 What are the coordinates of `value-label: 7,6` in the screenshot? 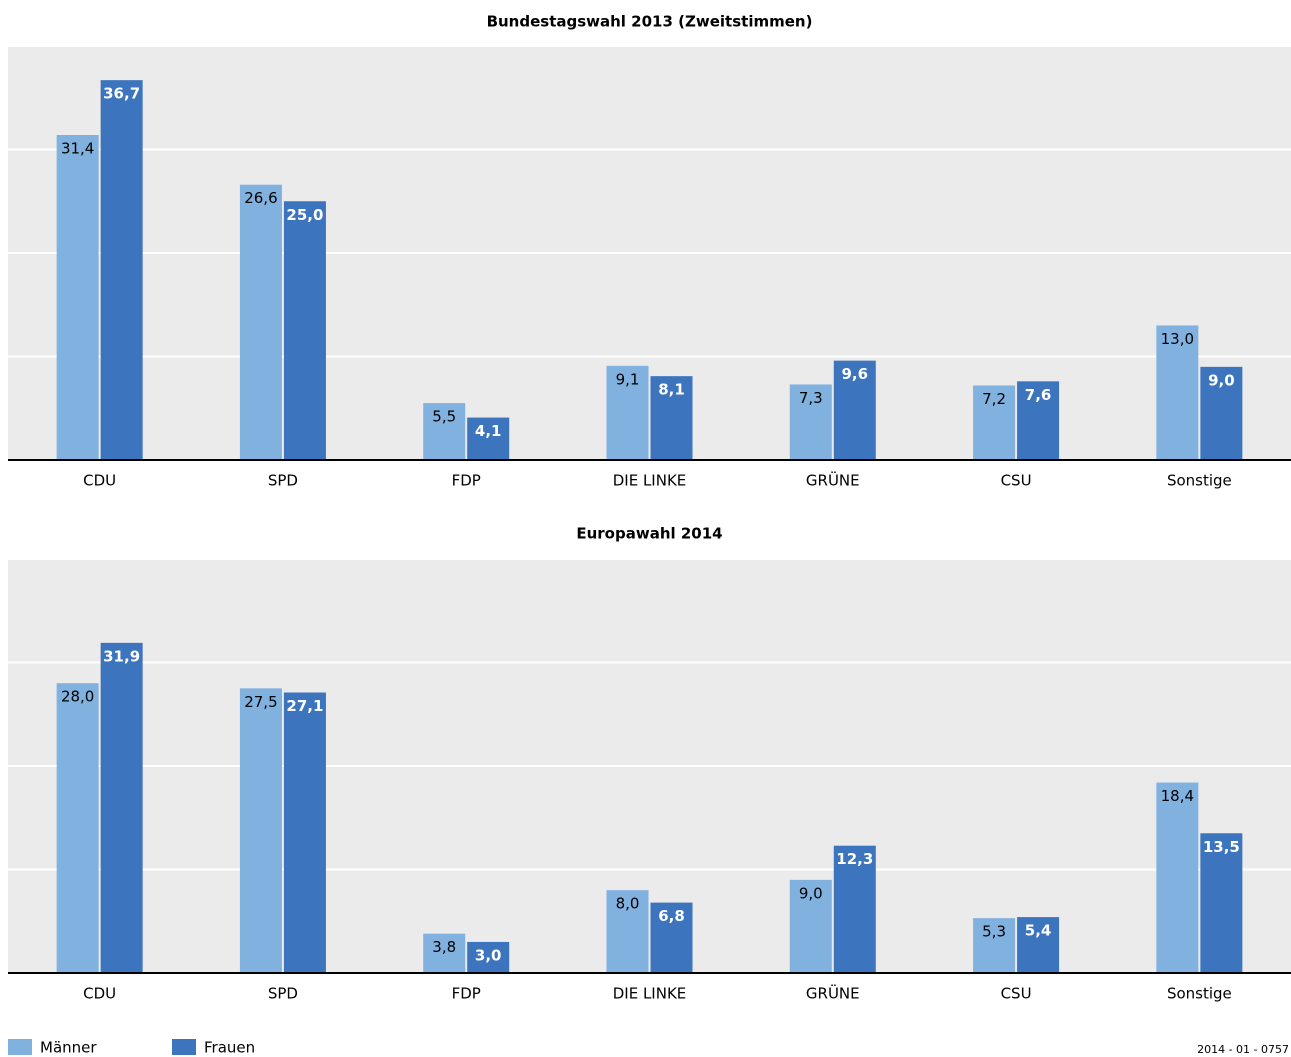 It's located at (1038, 395).